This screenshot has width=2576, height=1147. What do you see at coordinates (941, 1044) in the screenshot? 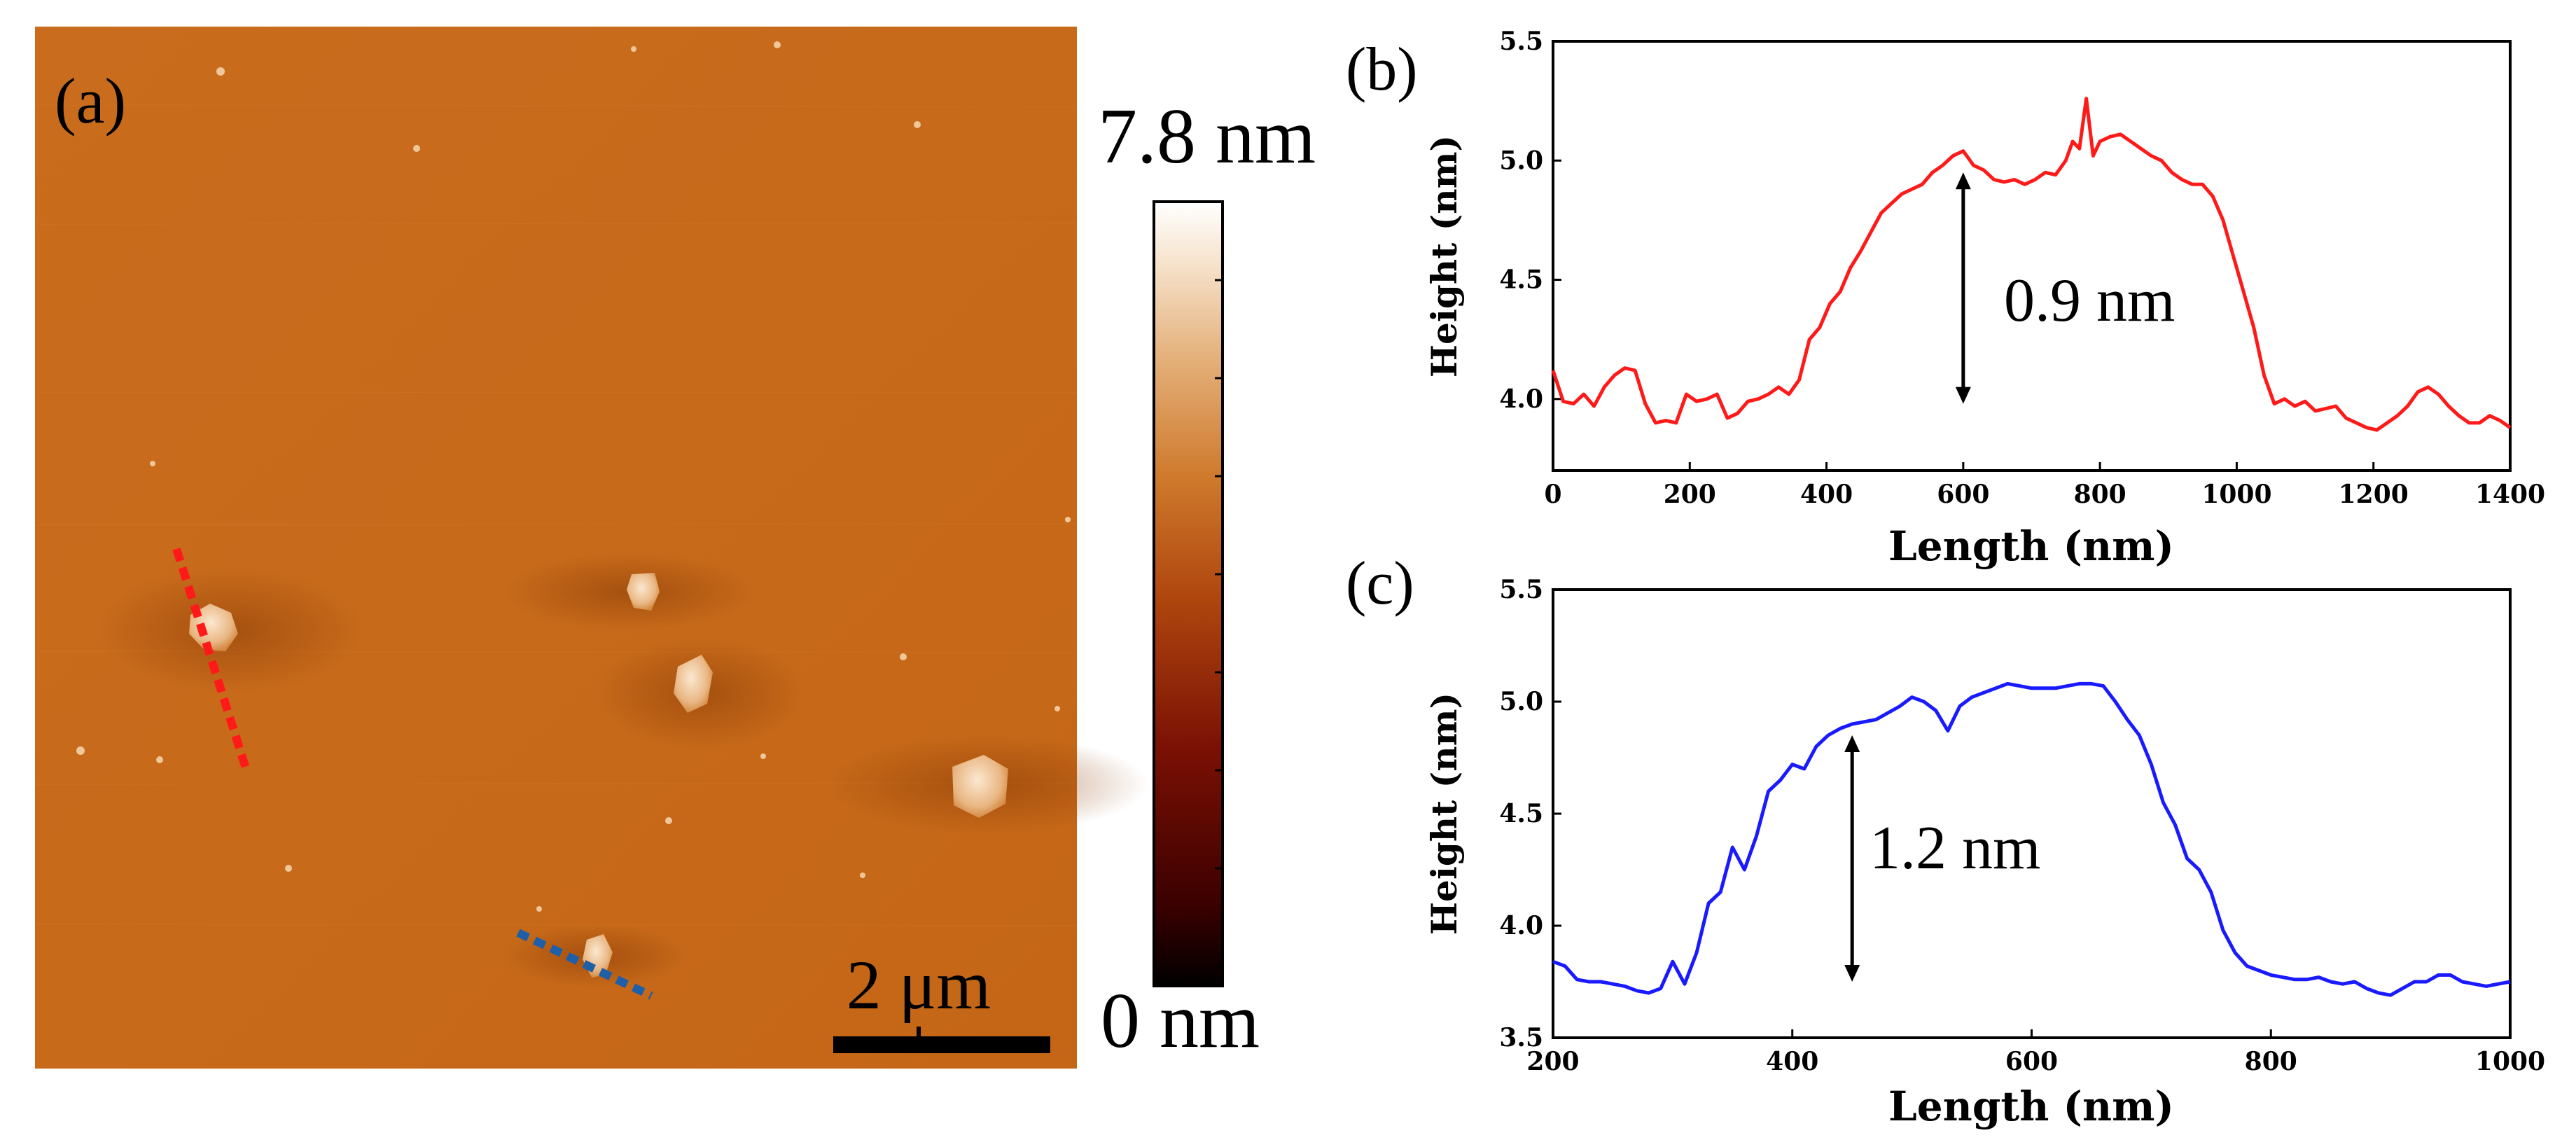
I see `scalebar` at bounding box center [941, 1044].